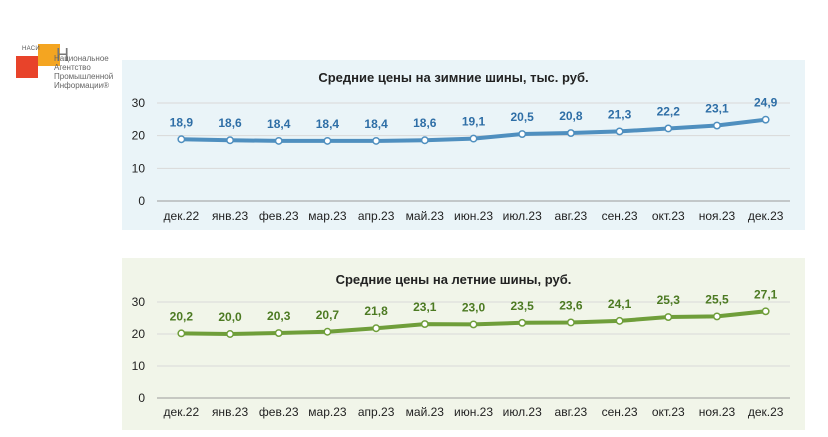 The width and height of the screenshot is (828, 437). I want to click on data-label: 22,2, so click(669, 111).